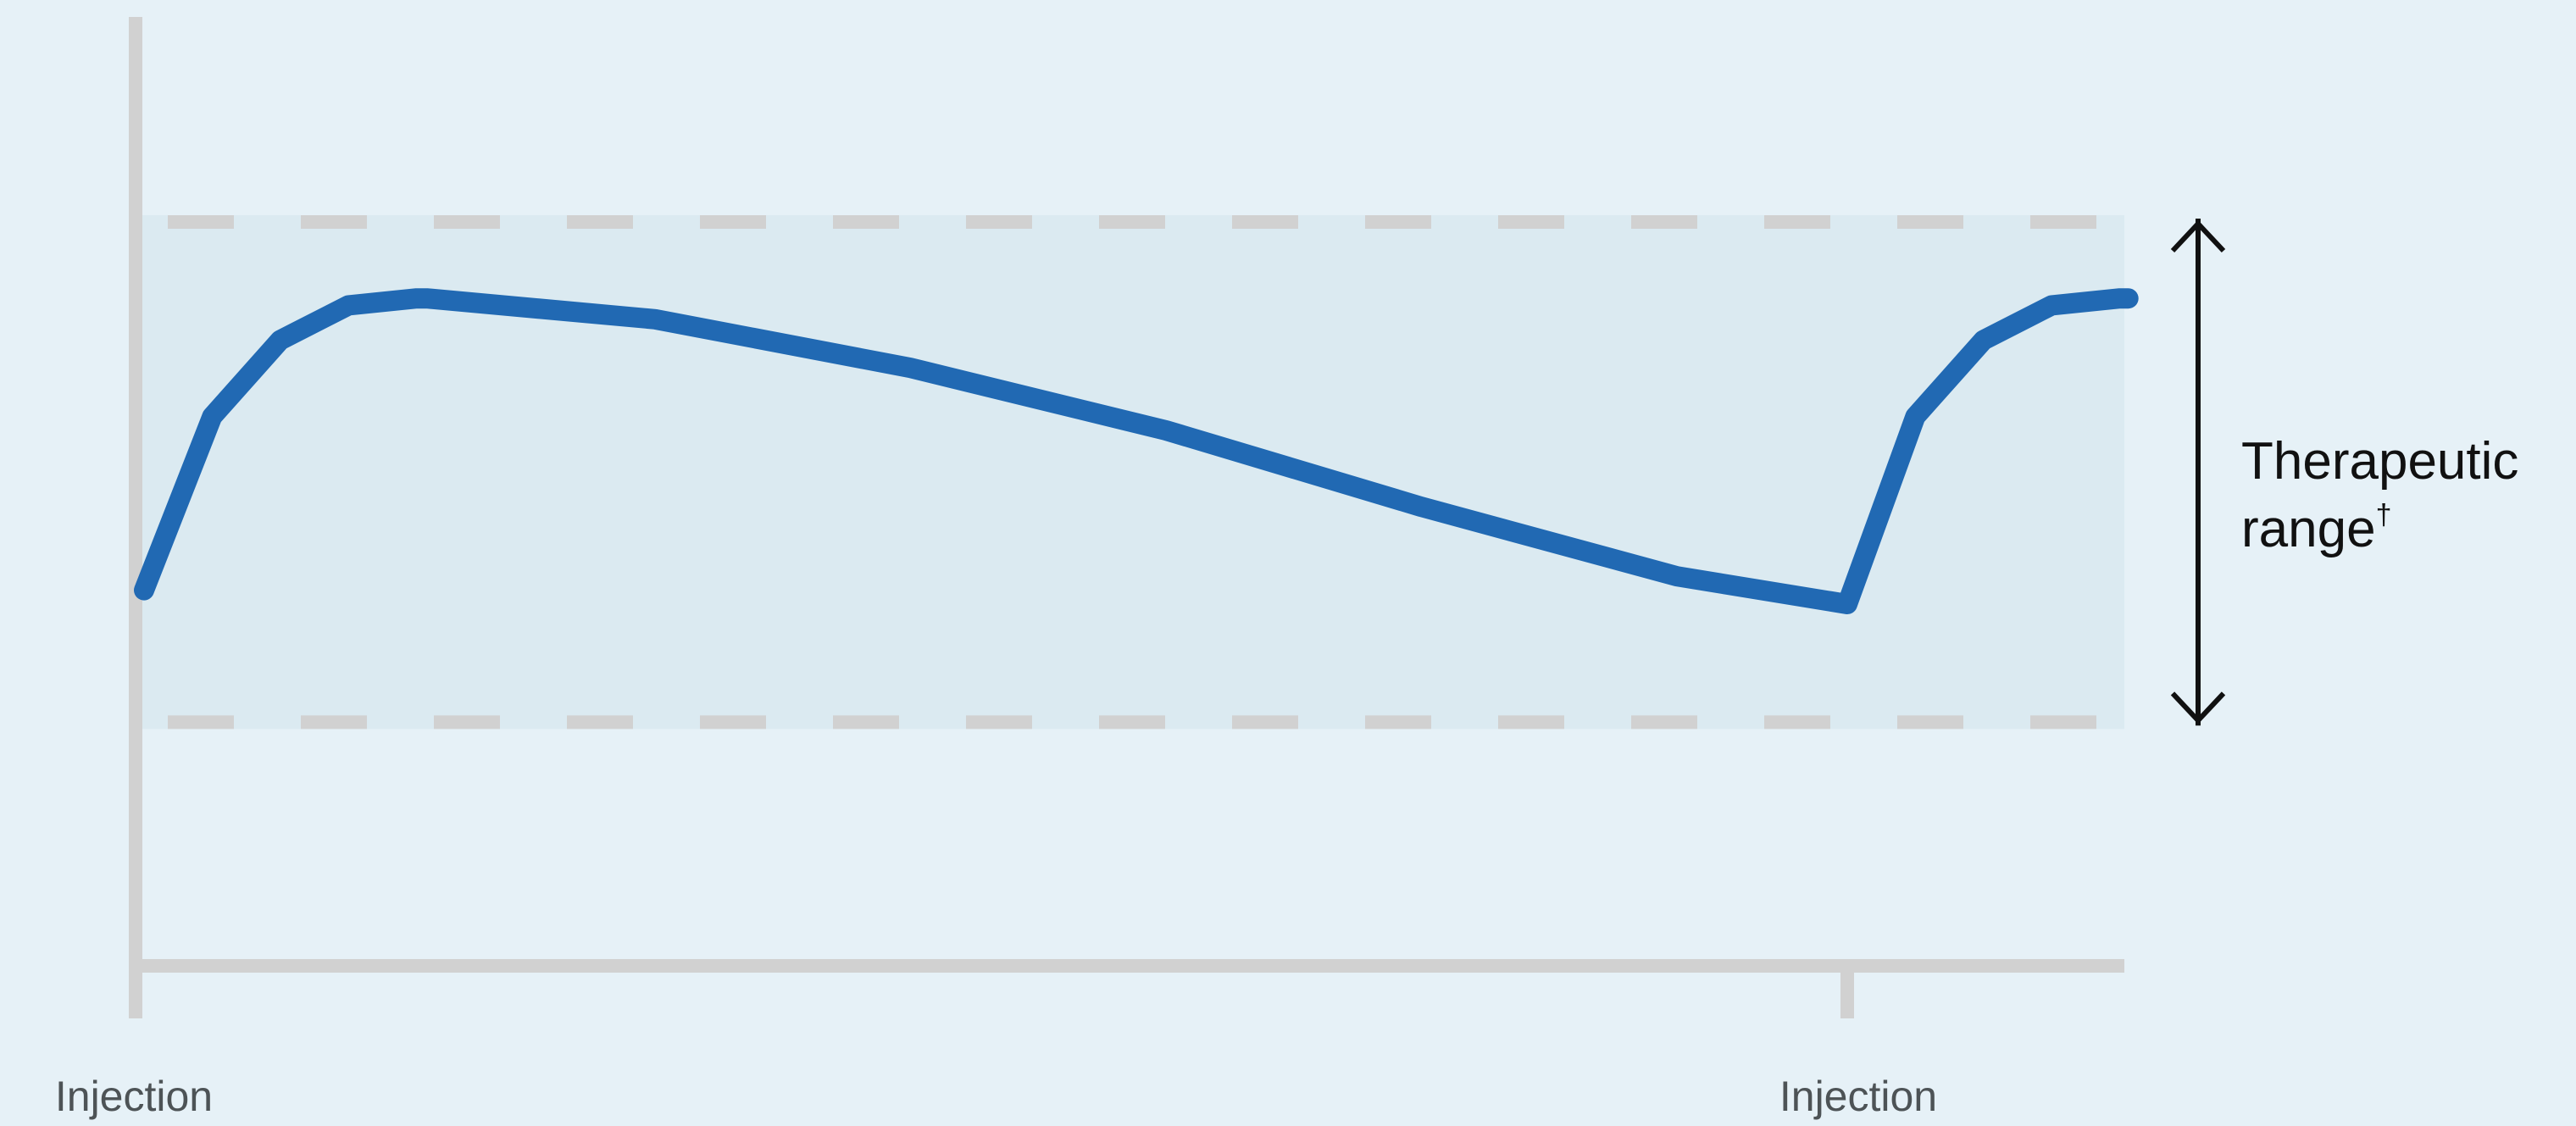 This screenshot has width=2576, height=1126. What do you see at coordinates (2308, 529) in the screenshot?
I see `range-label-word: range` at bounding box center [2308, 529].